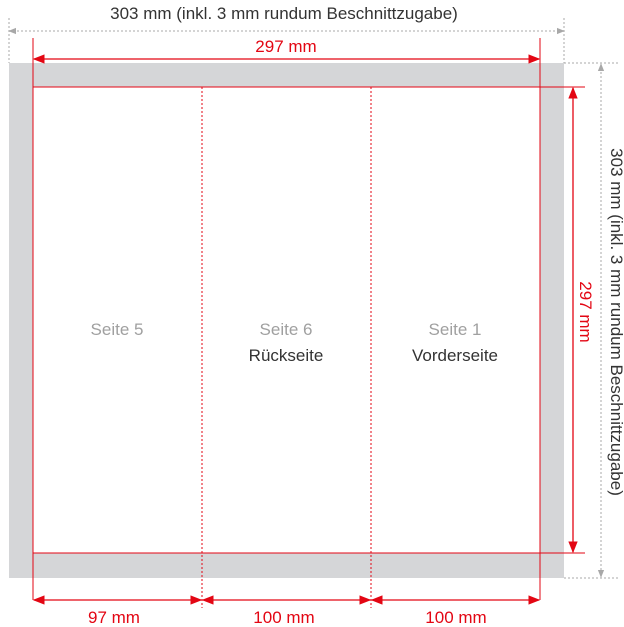 Image resolution: width=624 pixels, height=627 pixels. I want to click on panel-role-3: Vorderseite, so click(455, 355).